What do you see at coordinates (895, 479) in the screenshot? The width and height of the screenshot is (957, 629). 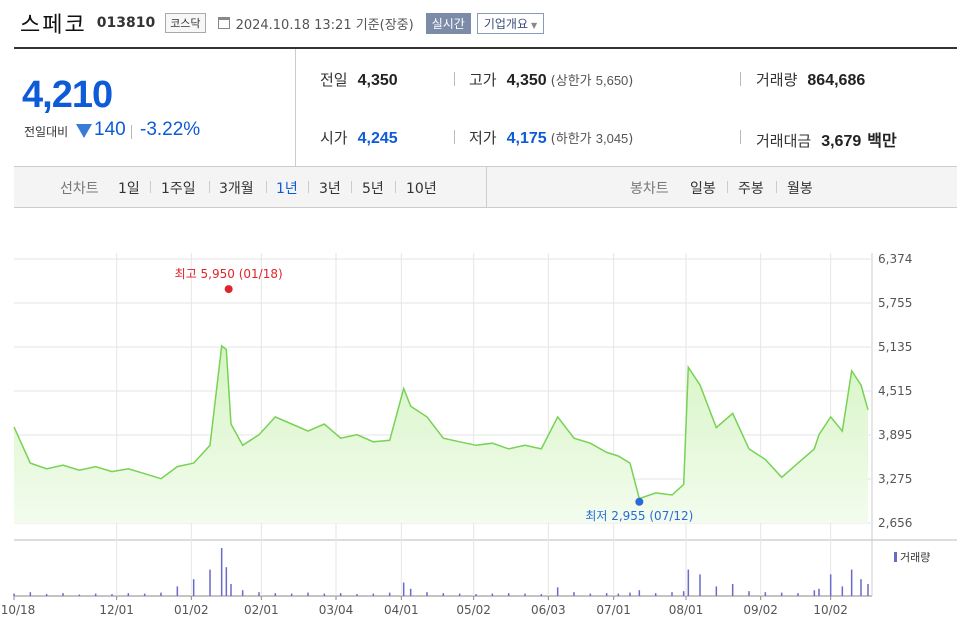 I see `y-tick-label: 3,275` at bounding box center [895, 479].